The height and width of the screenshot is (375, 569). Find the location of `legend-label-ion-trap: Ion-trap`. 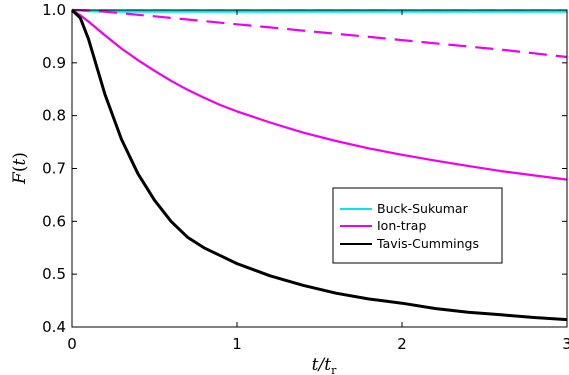

legend-label-ion-trap: Ion-trap is located at coordinates (401, 225).